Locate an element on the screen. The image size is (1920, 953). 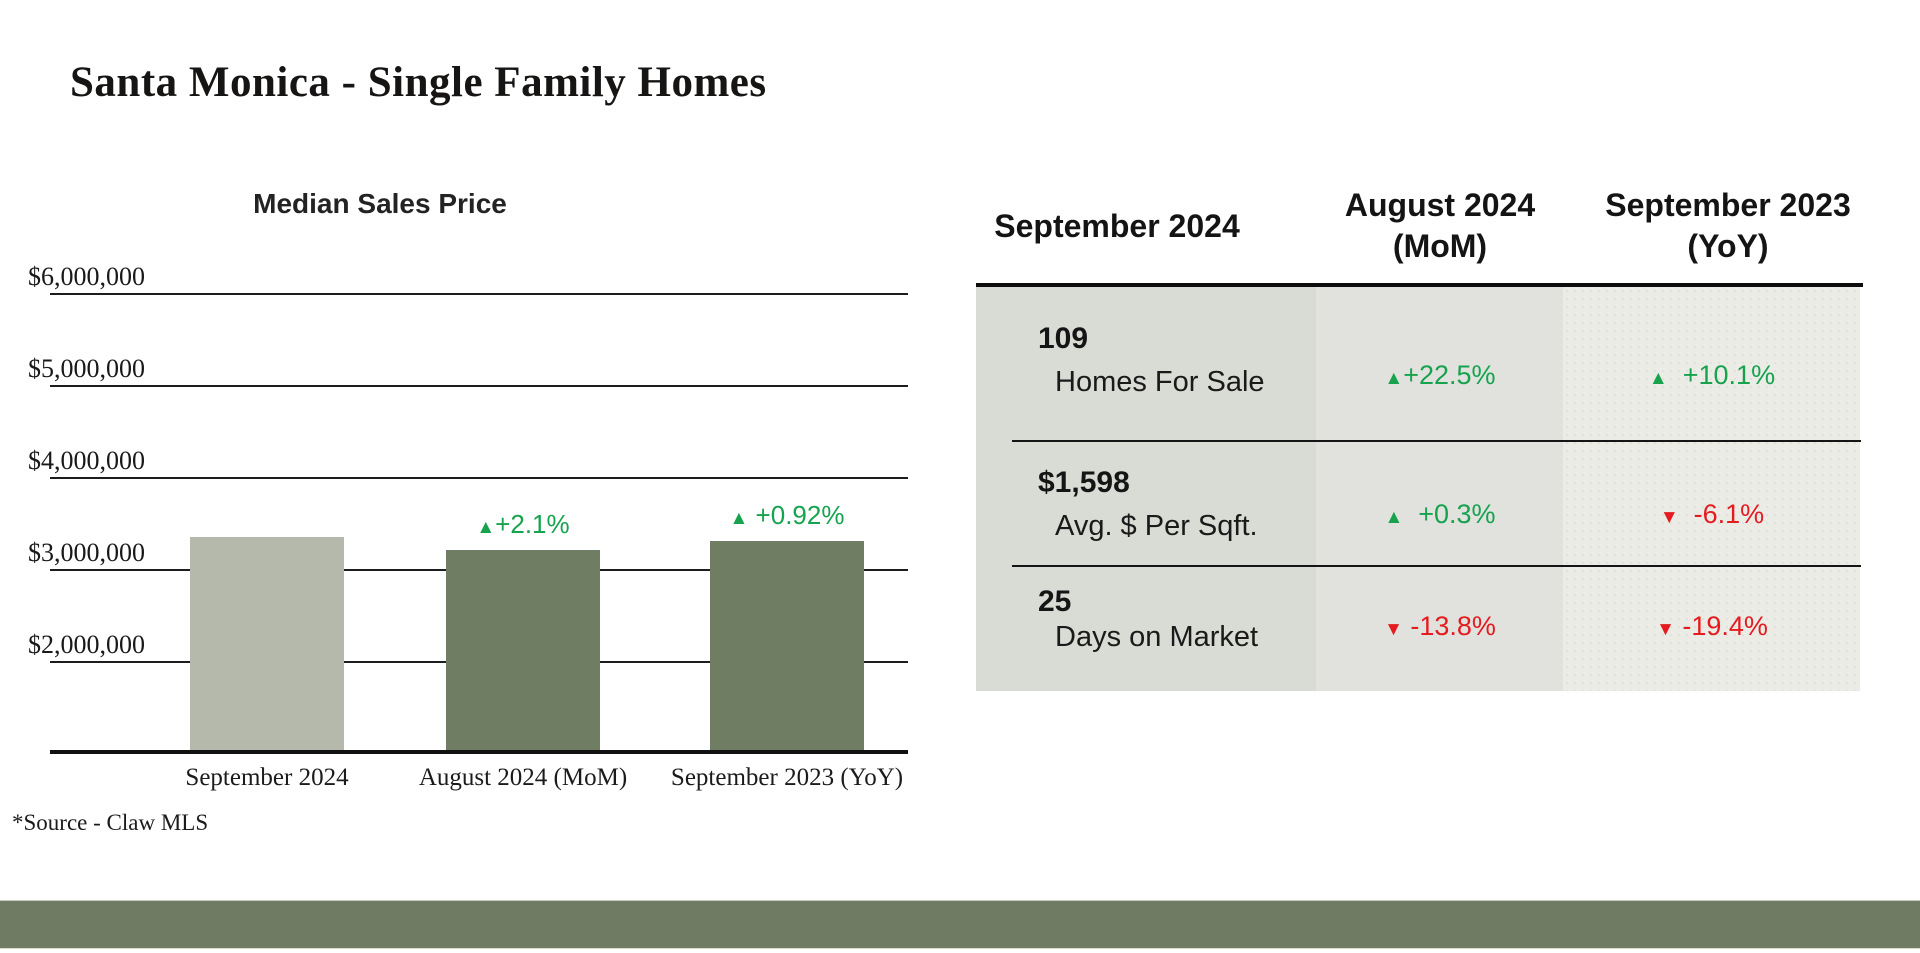
table-header-august-2024-mom: August 2024 (MoM) is located at coordinates (1440, 226).